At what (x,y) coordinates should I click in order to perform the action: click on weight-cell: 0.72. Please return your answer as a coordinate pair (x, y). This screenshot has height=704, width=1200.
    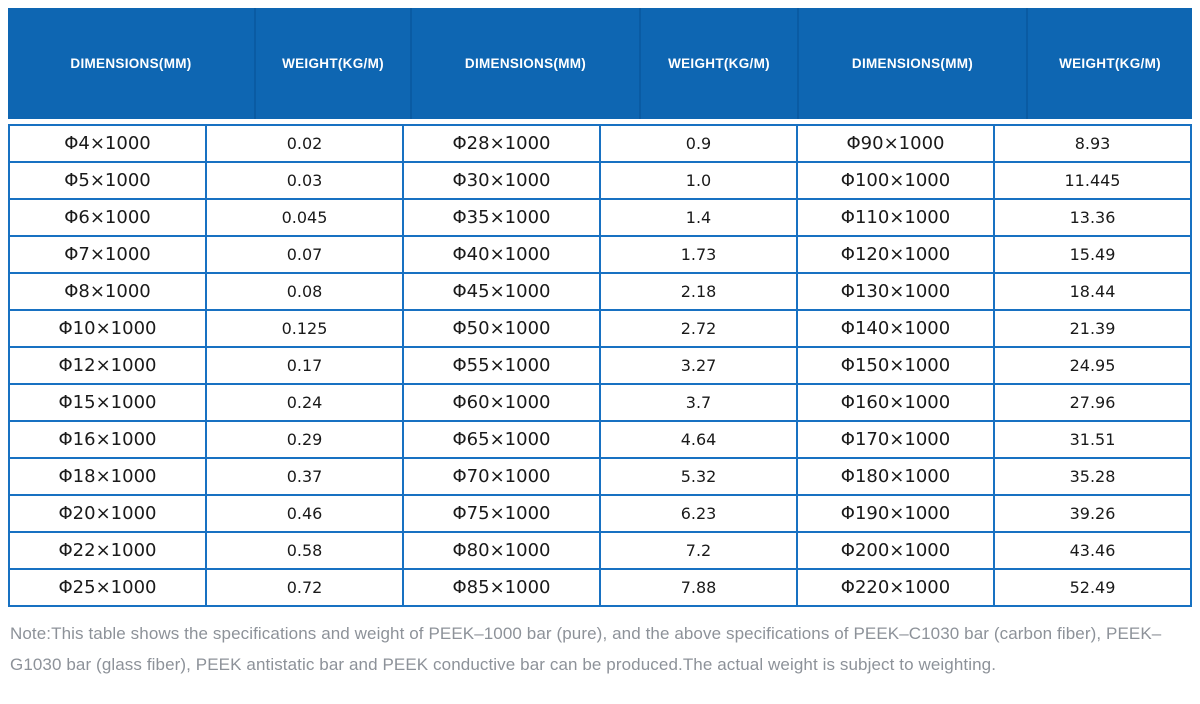
    Looking at the image, I should click on (304, 587).